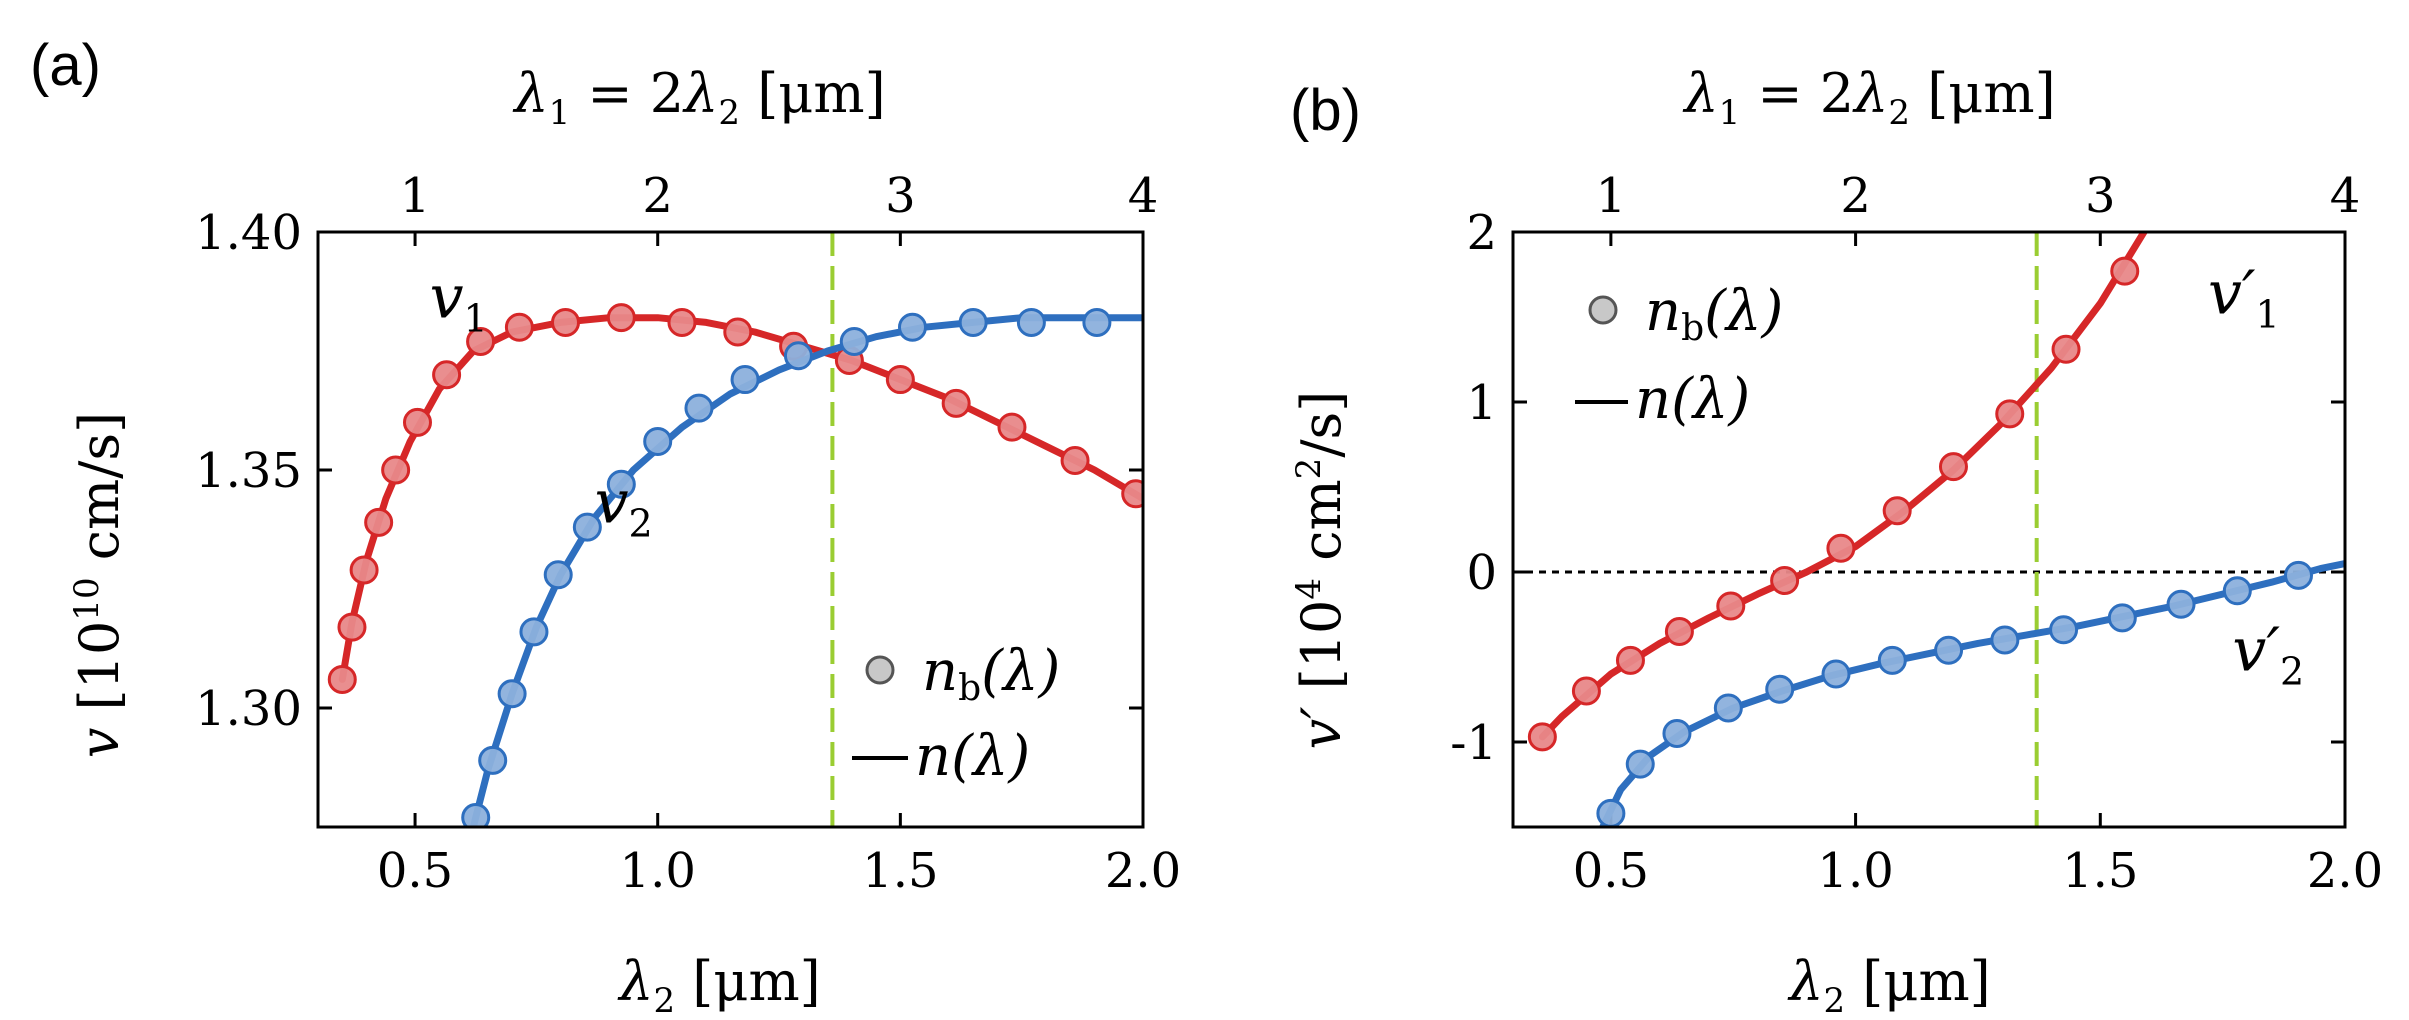  Describe the element at coordinates (99, 585) in the screenshot. I see `panel-a-ylabel: v [1010 cm/s]` at that location.